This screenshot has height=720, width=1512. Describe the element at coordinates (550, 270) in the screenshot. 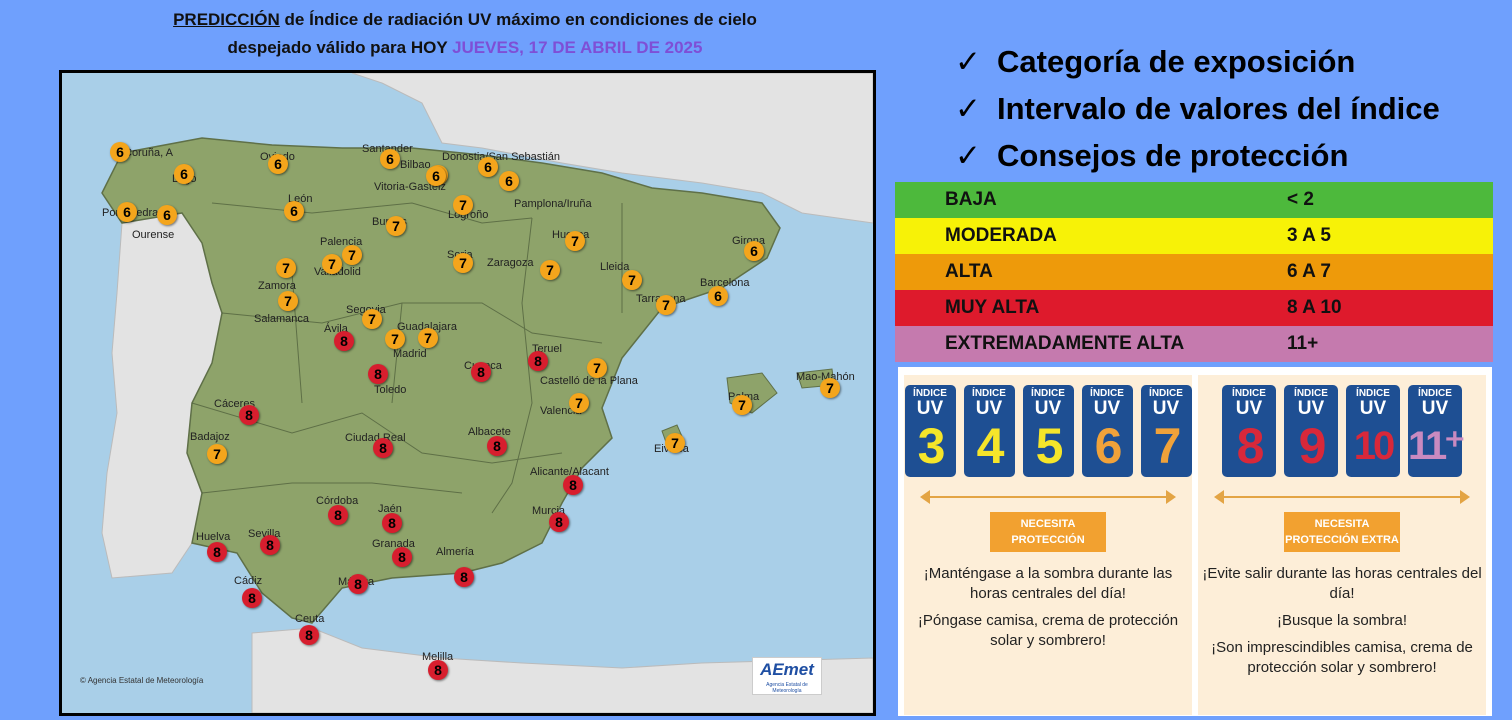

I see `uv-marker-zaragoza: 7` at that location.